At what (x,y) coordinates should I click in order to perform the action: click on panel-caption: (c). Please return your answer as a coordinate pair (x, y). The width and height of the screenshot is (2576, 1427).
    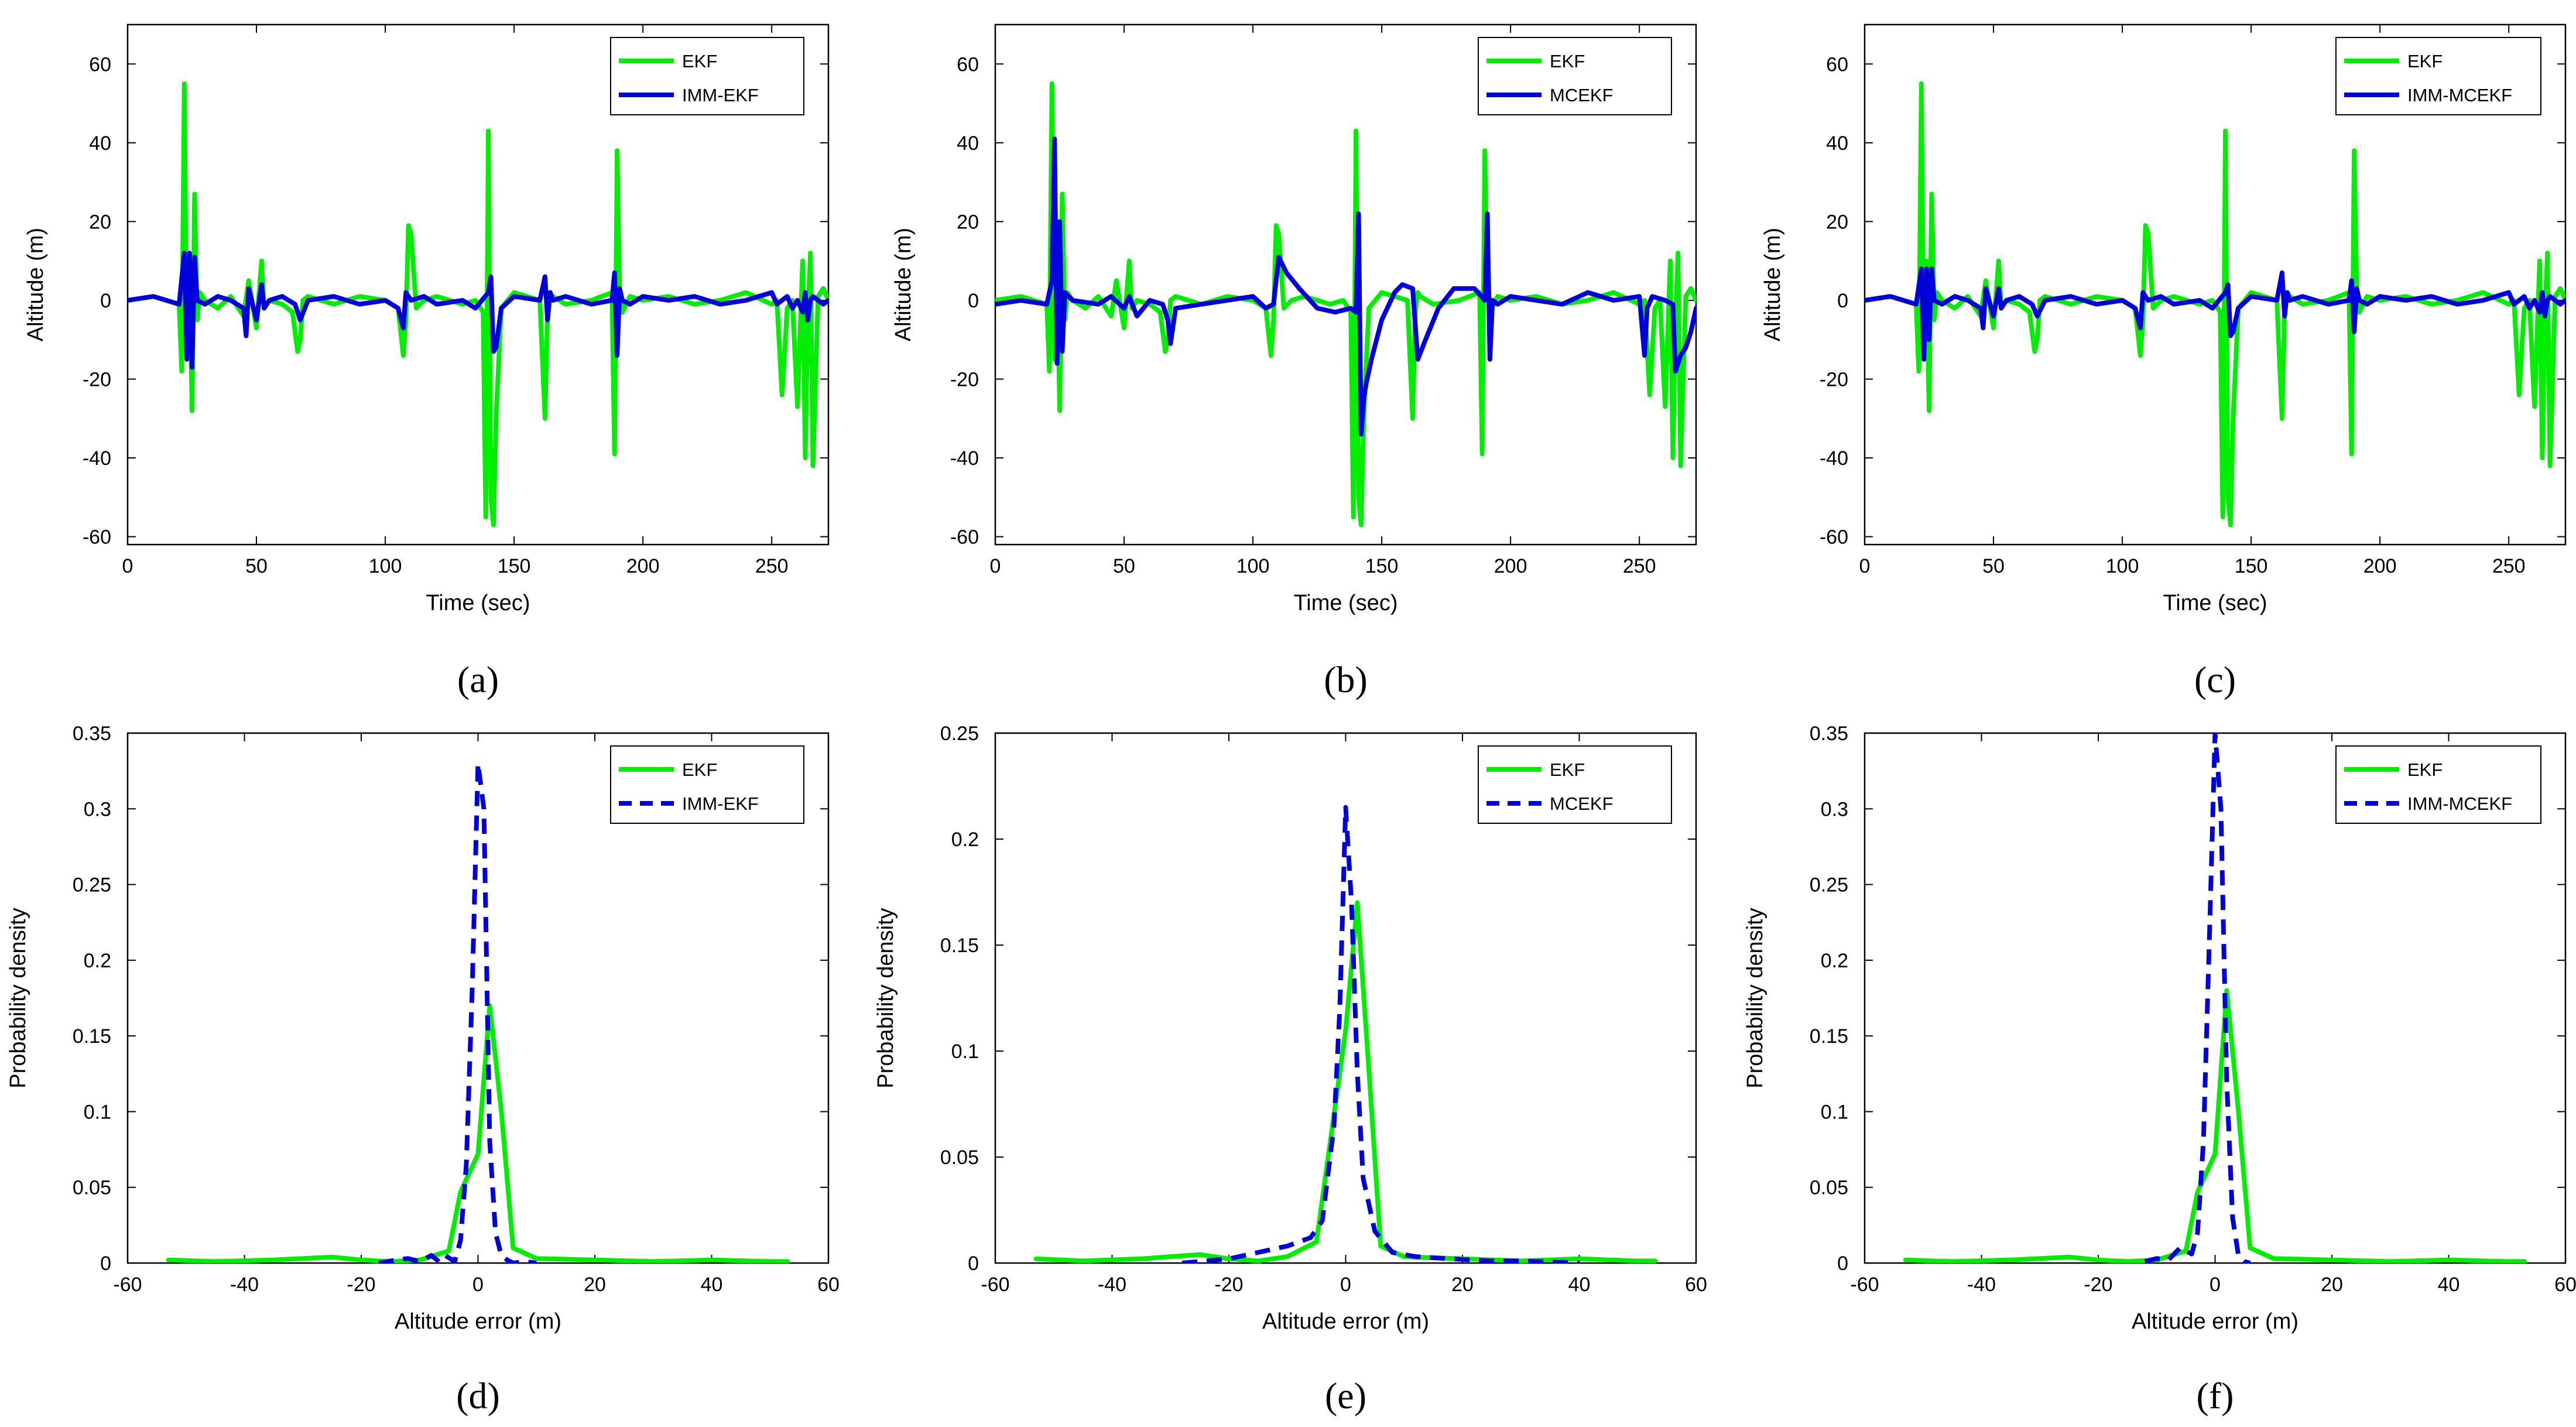
    Looking at the image, I should click on (2215, 680).